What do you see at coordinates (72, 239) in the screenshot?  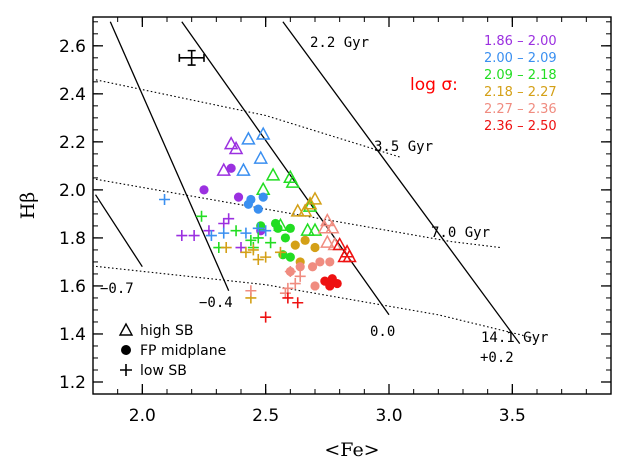 I see `y-tick-label: 1.8` at bounding box center [72, 239].